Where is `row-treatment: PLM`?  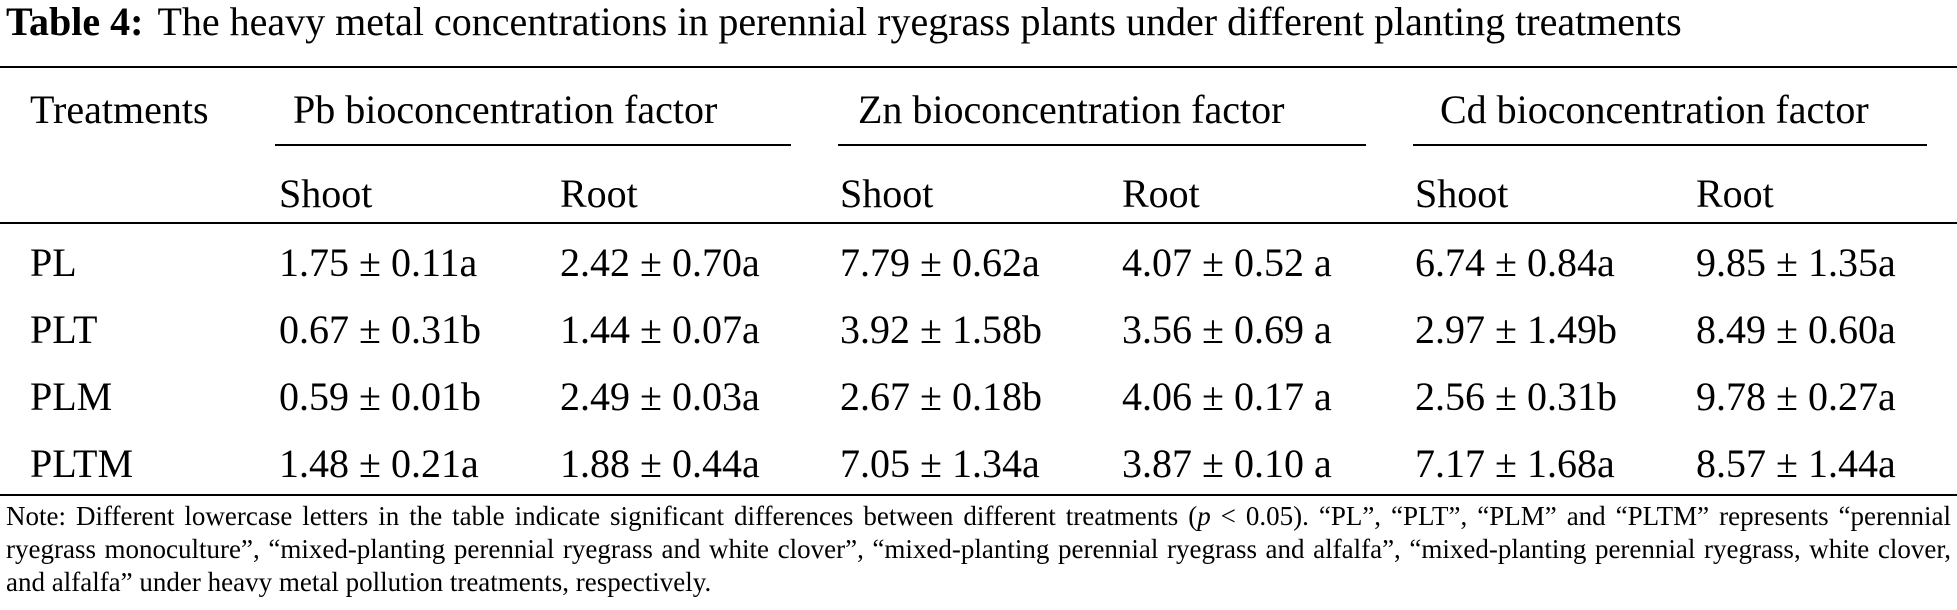 row-treatment: PLM is located at coordinates (71, 396).